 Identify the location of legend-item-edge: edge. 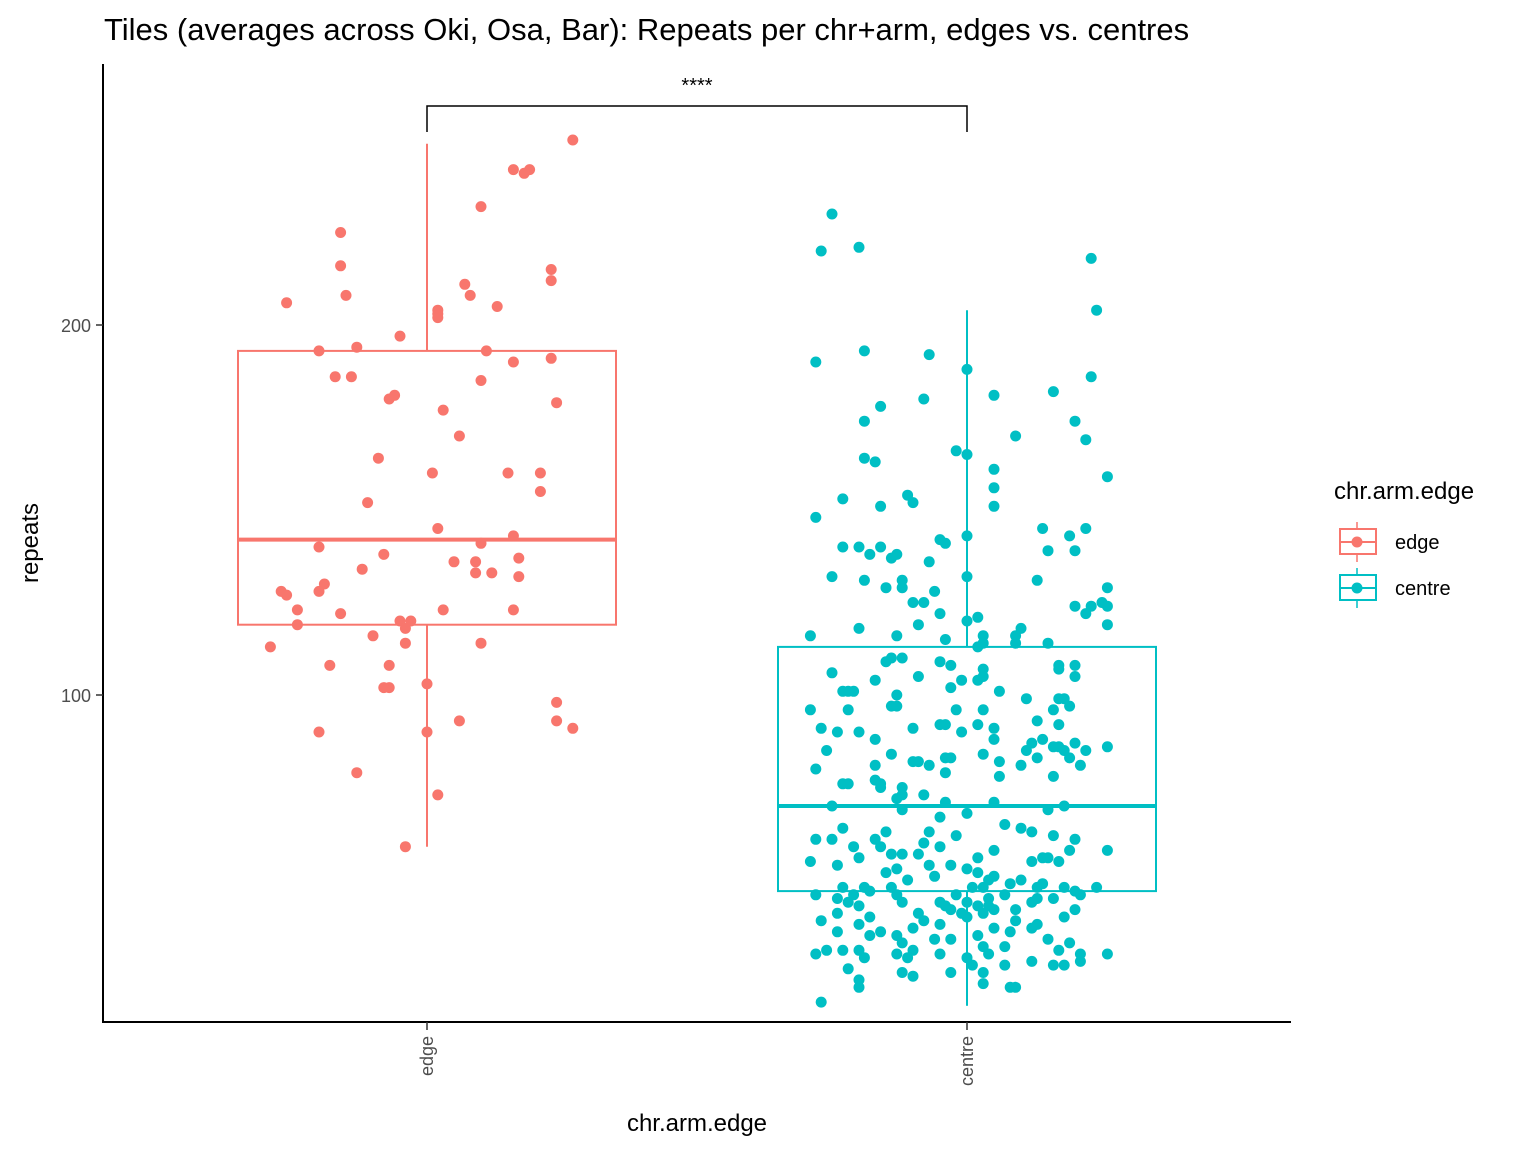
(1389, 542).